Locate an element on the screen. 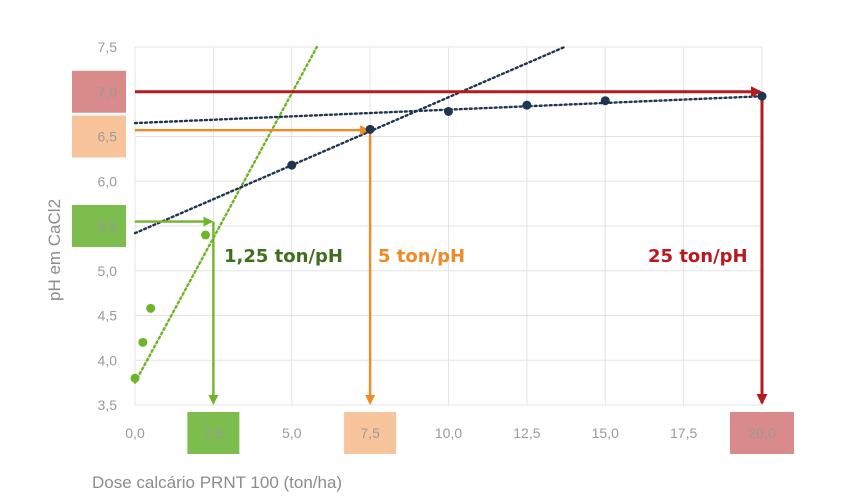 The height and width of the screenshot is (500, 842). y-tick-label: 5,0 is located at coordinates (108, 271).